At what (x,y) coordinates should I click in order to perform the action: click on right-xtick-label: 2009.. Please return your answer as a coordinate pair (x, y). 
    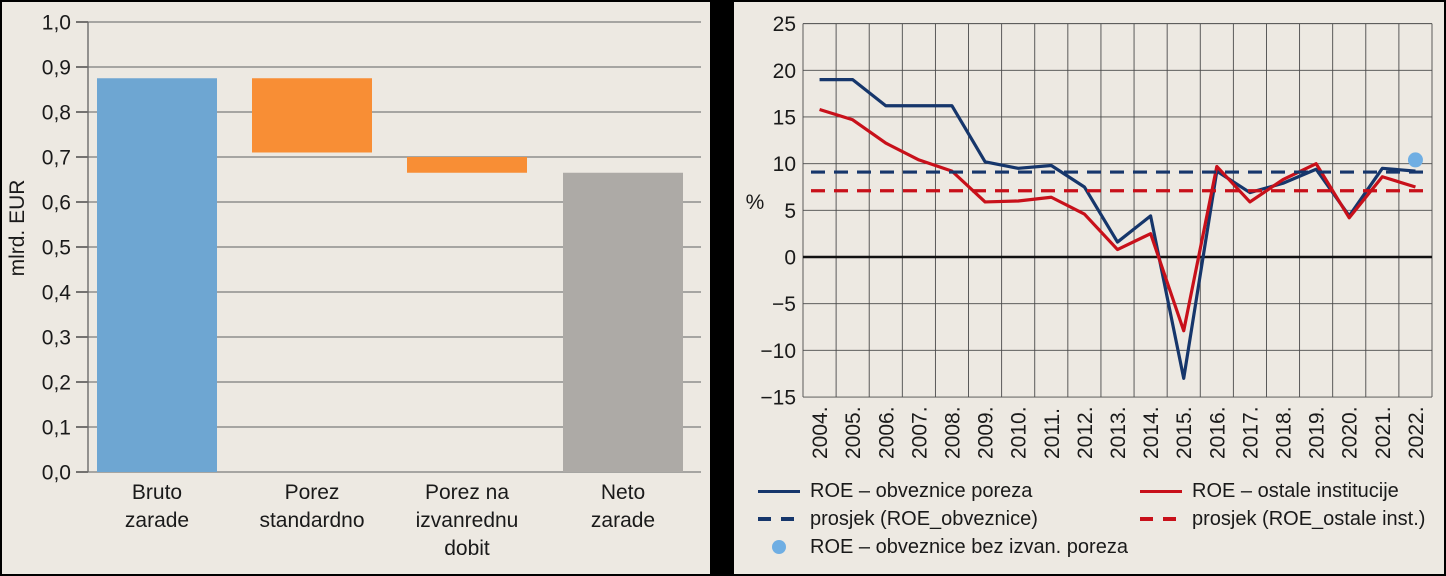
    Looking at the image, I should click on (986, 432).